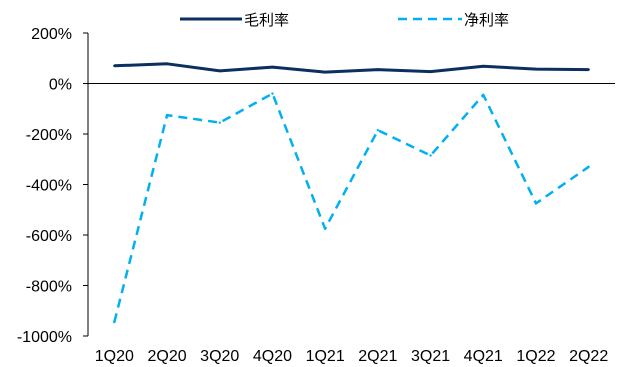 This screenshot has width=625, height=367. Describe the element at coordinates (49, 186) in the screenshot. I see `y-tick-label: -400%` at that location.